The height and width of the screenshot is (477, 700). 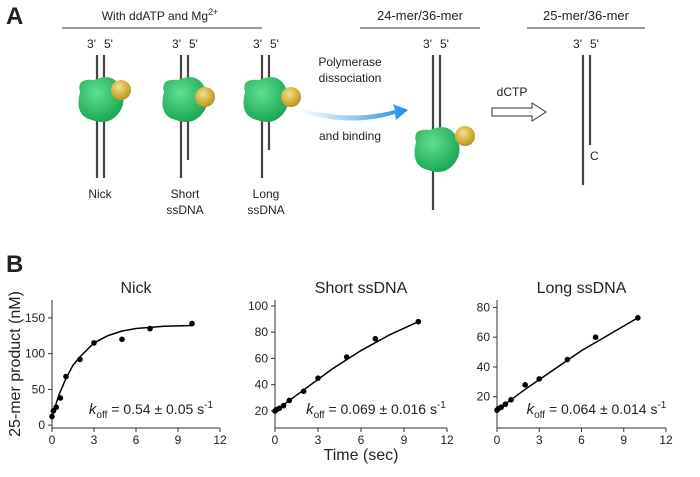 I want to click on dissociation-arrow, so click(x=354, y=112).